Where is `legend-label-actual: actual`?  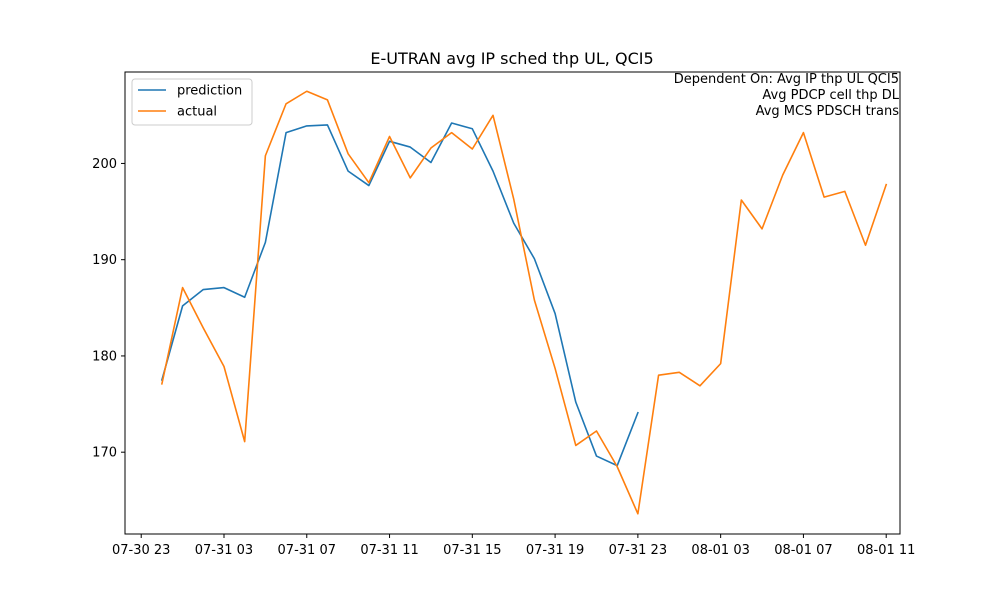
legend-label-actual: actual is located at coordinates (197, 112).